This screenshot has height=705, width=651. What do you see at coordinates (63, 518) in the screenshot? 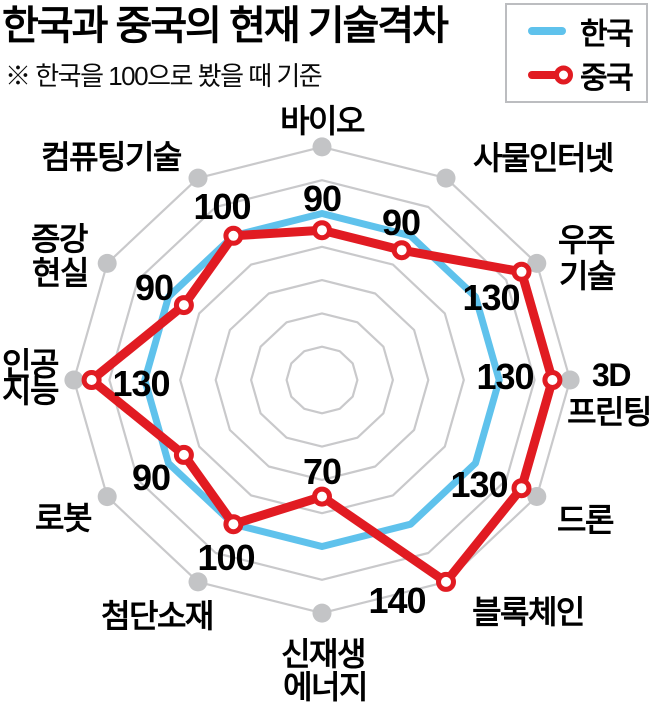
I see `axis-label: 로봇` at bounding box center [63, 518].